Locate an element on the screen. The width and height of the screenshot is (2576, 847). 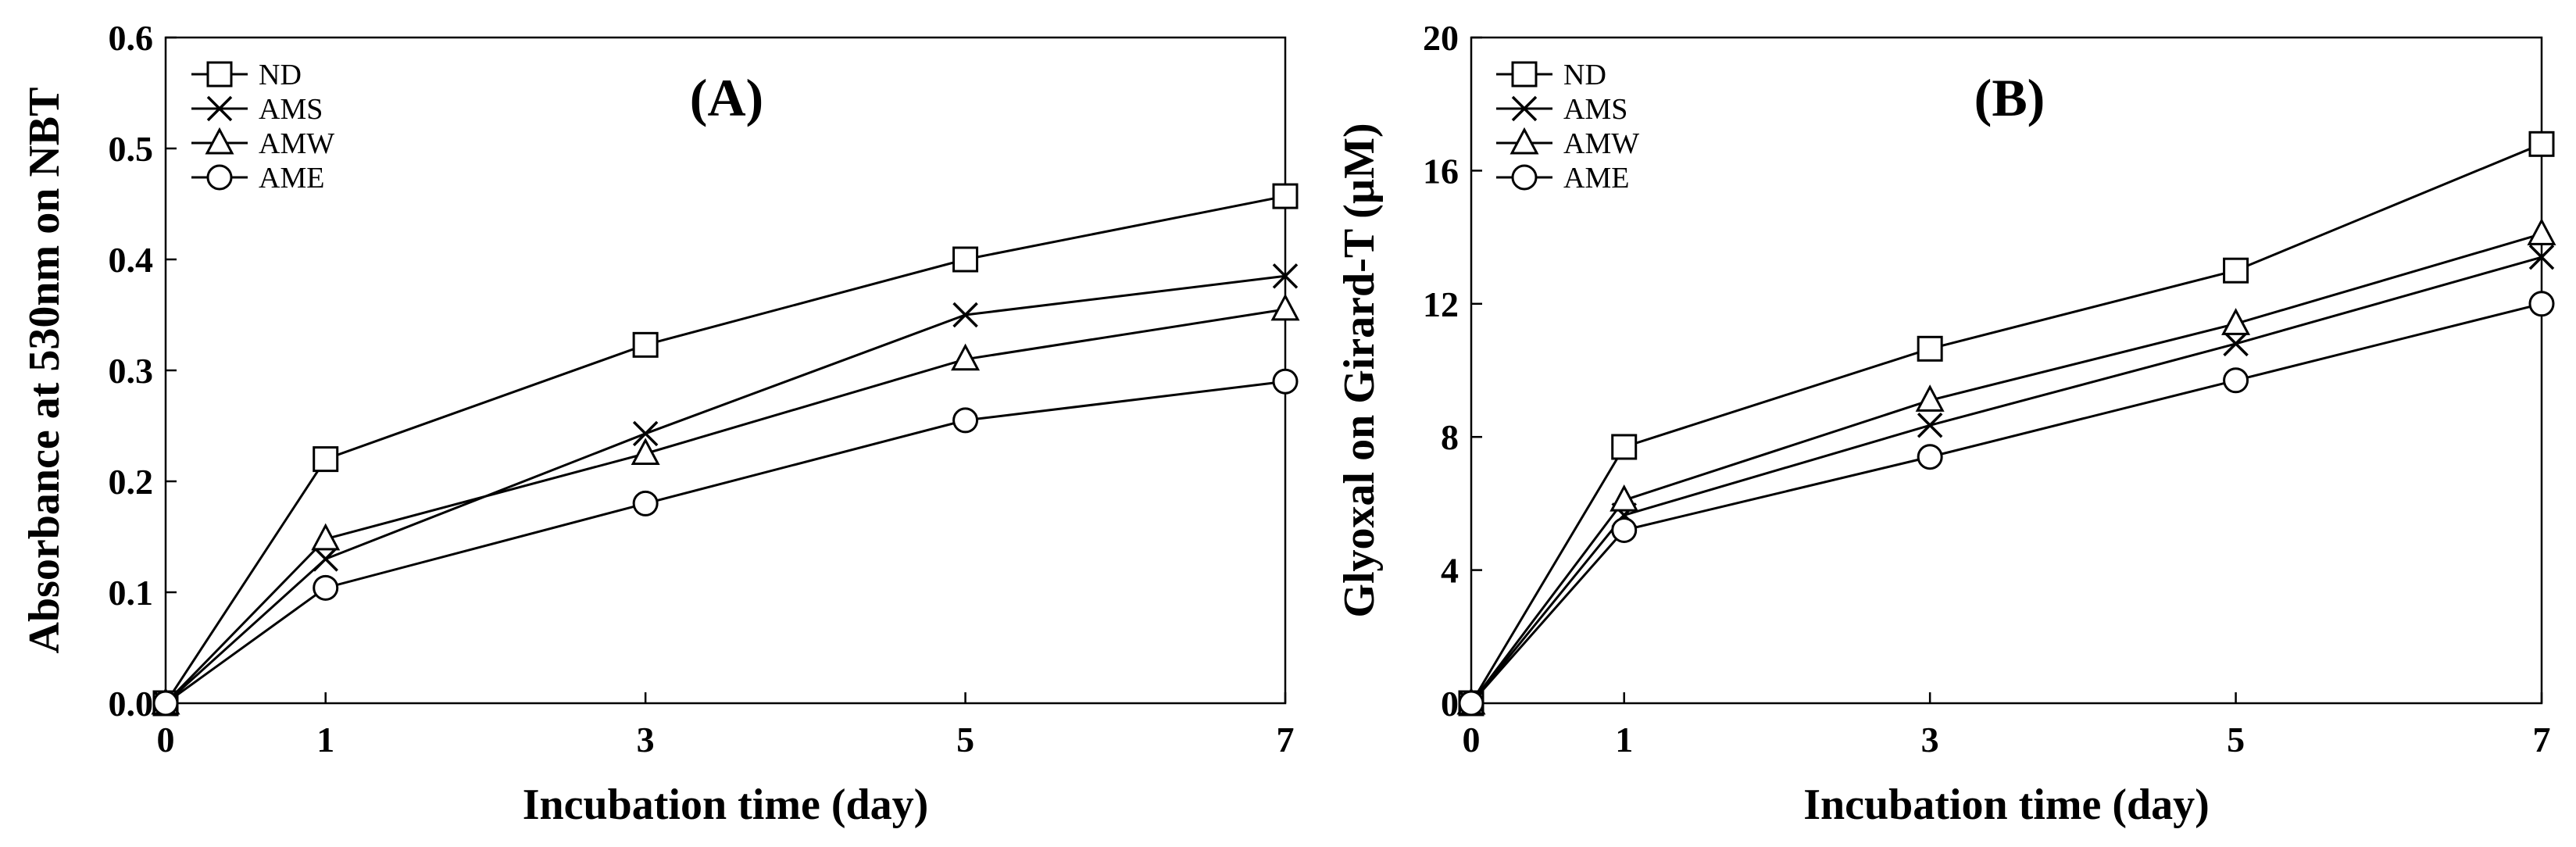
panel-title: (B) is located at coordinates (2009, 98).